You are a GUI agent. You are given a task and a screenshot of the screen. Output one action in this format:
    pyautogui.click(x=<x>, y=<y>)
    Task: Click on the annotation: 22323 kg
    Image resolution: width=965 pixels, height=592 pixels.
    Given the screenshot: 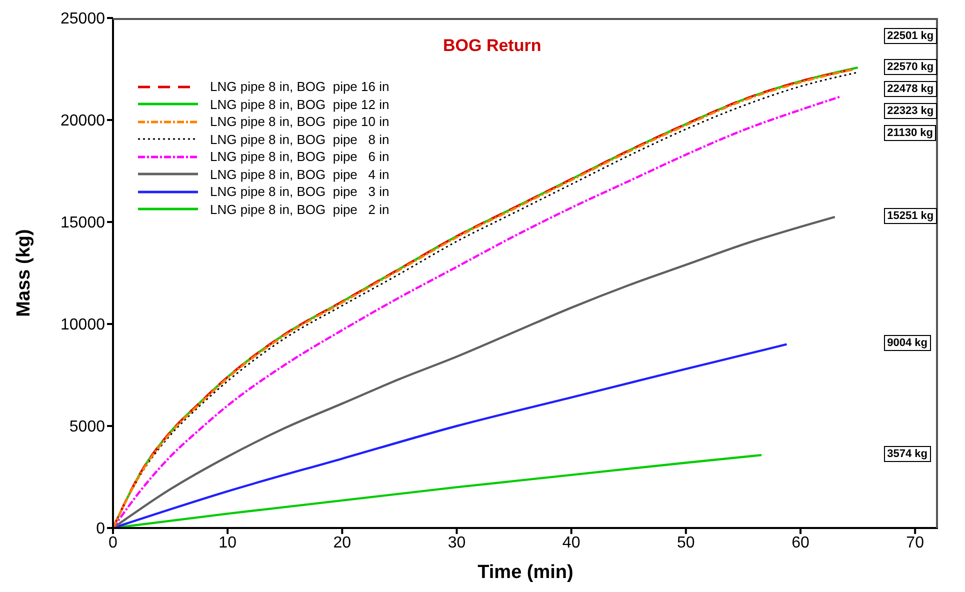 What is the action you would take?
    pyautogui.click(x=910, y=110)
    